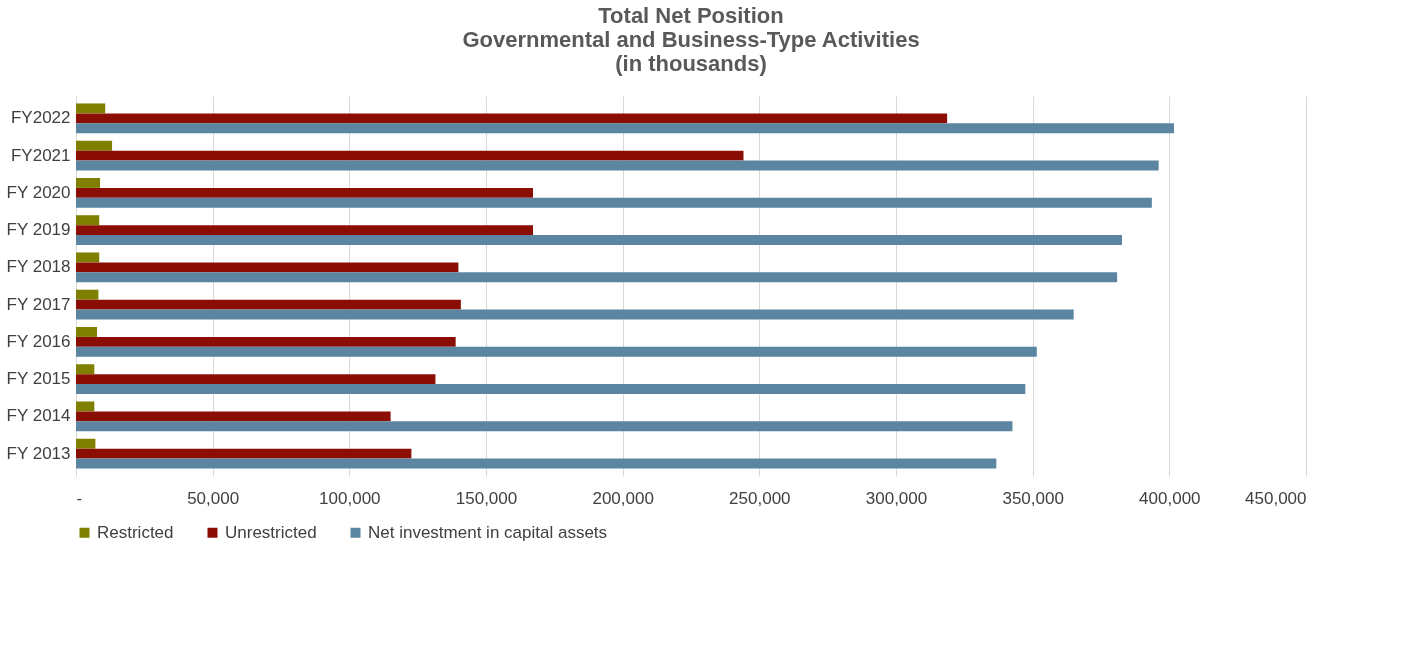  What do you see at coordinates (760, 498) in the screenshot?
I see `x-tick-label: 250,000` at bounding box center [760, 498].